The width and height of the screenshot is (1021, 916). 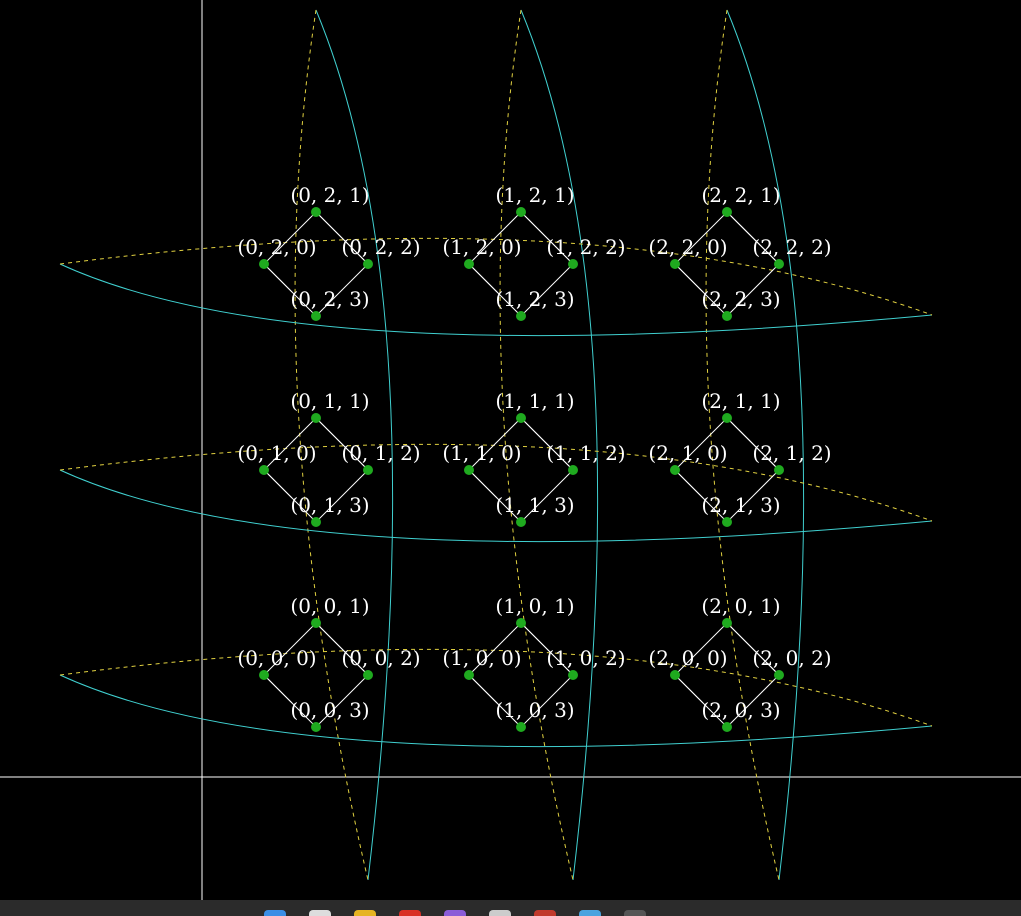 What do you see at coordinates (481, 658) in the screenshot?
I see `node-label: (1, 0, 0)` at bounding box center [481, 658].